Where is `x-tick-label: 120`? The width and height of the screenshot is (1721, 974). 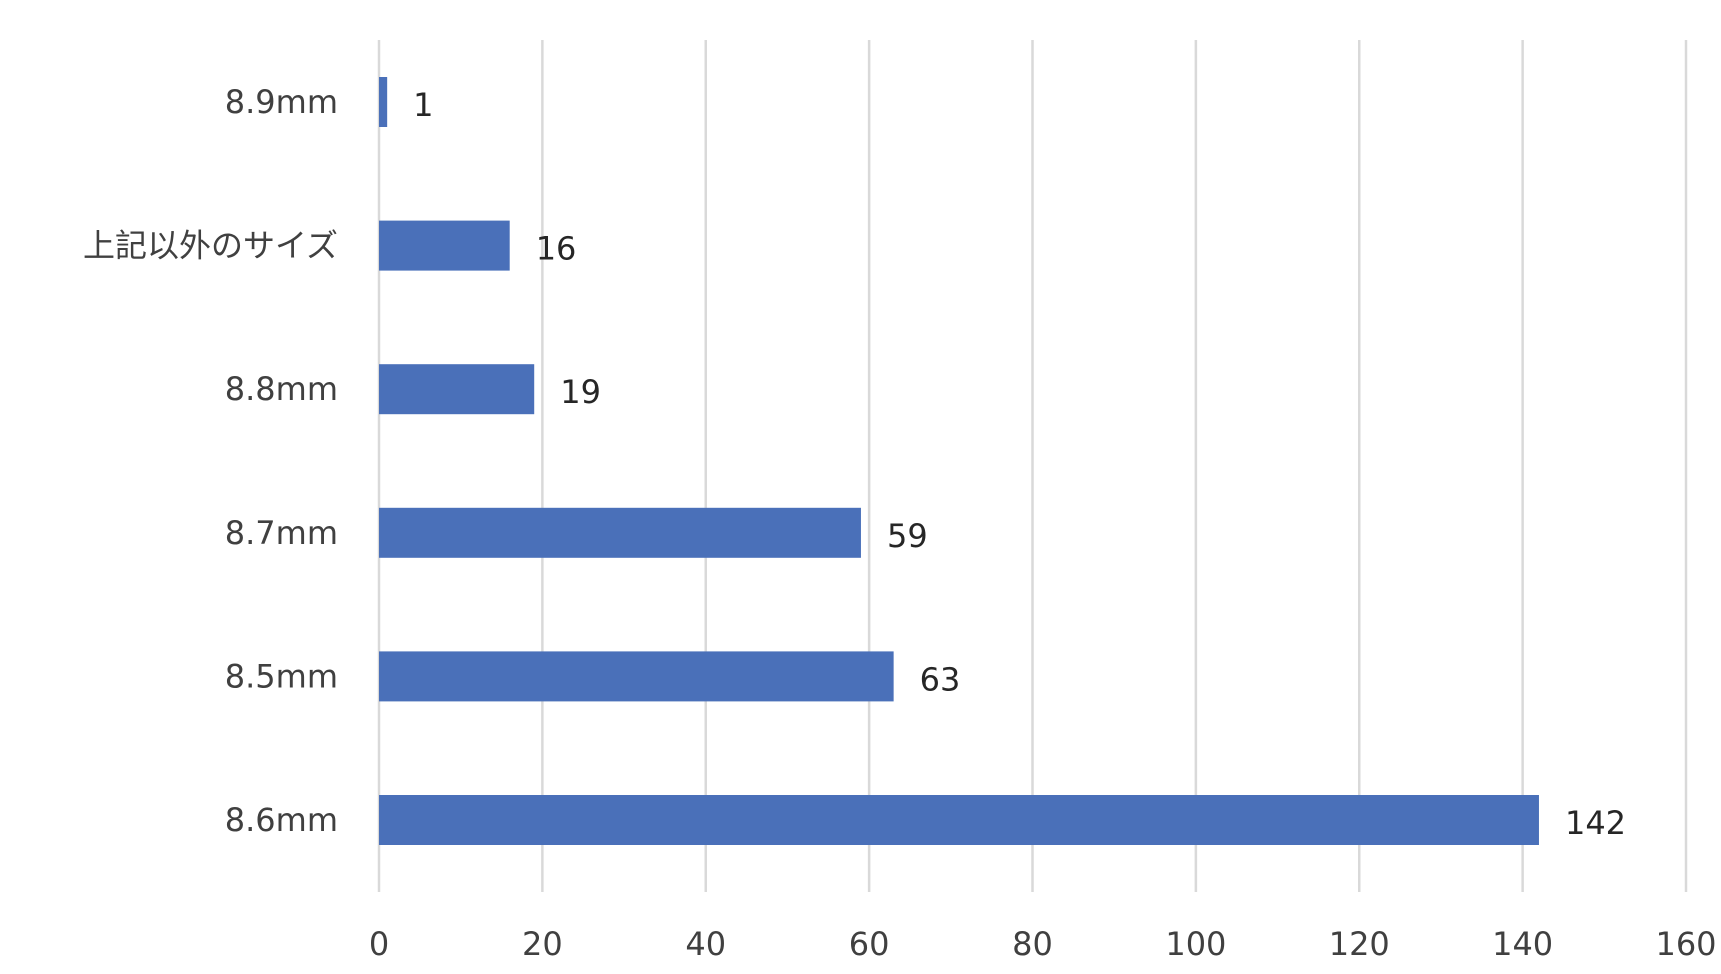
x-tick-label: 120 is located at coordinates (1359, 944).